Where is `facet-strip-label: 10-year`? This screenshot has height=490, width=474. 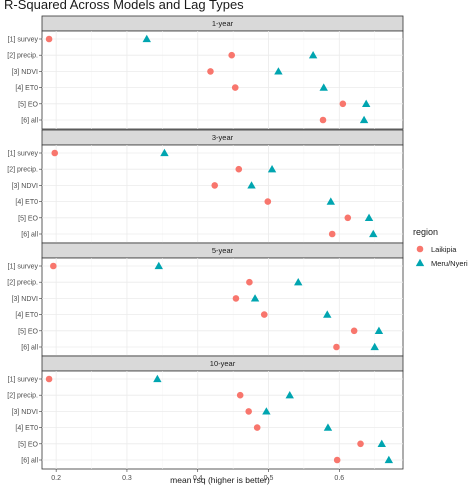 facet-strip-label: 10-year is located at coordinates (223, 363).